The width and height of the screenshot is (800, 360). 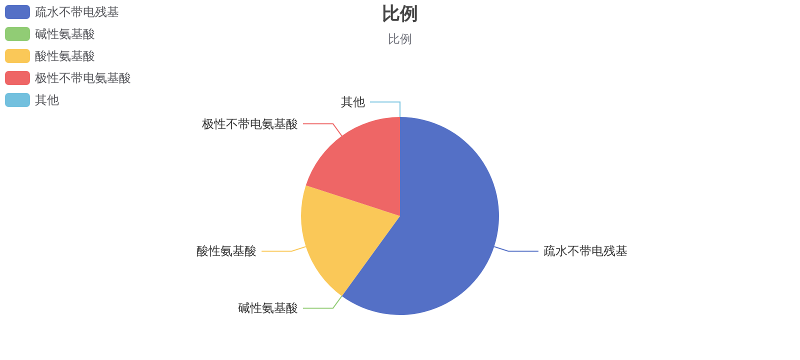 I want to click on slice-label: 疏水不带电残基, so click(x=585, y=251).